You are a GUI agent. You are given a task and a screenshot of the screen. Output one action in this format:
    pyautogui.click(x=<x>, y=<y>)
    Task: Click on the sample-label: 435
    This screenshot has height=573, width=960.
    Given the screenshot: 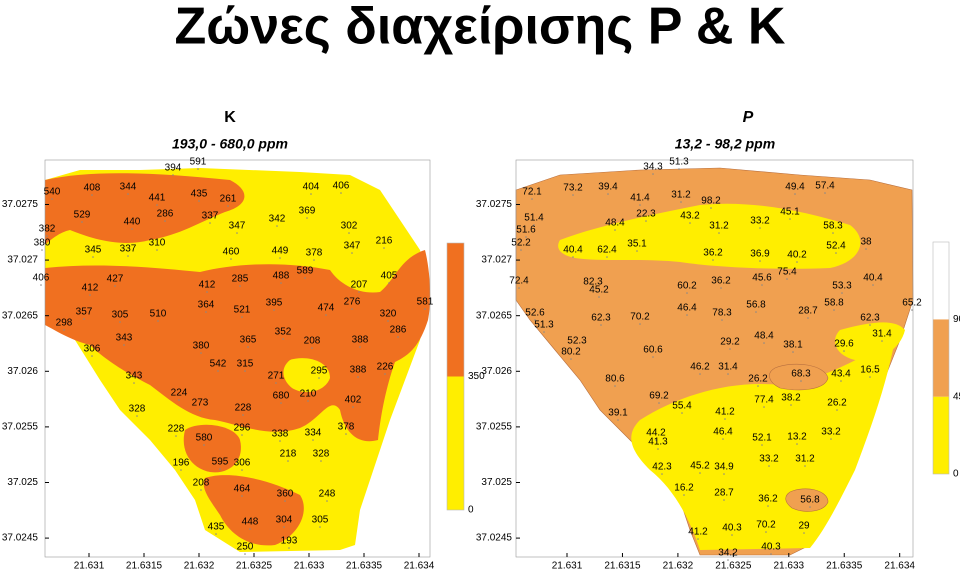 What is the action you would take?
    pyautogui.click(x=216, y=527)
    